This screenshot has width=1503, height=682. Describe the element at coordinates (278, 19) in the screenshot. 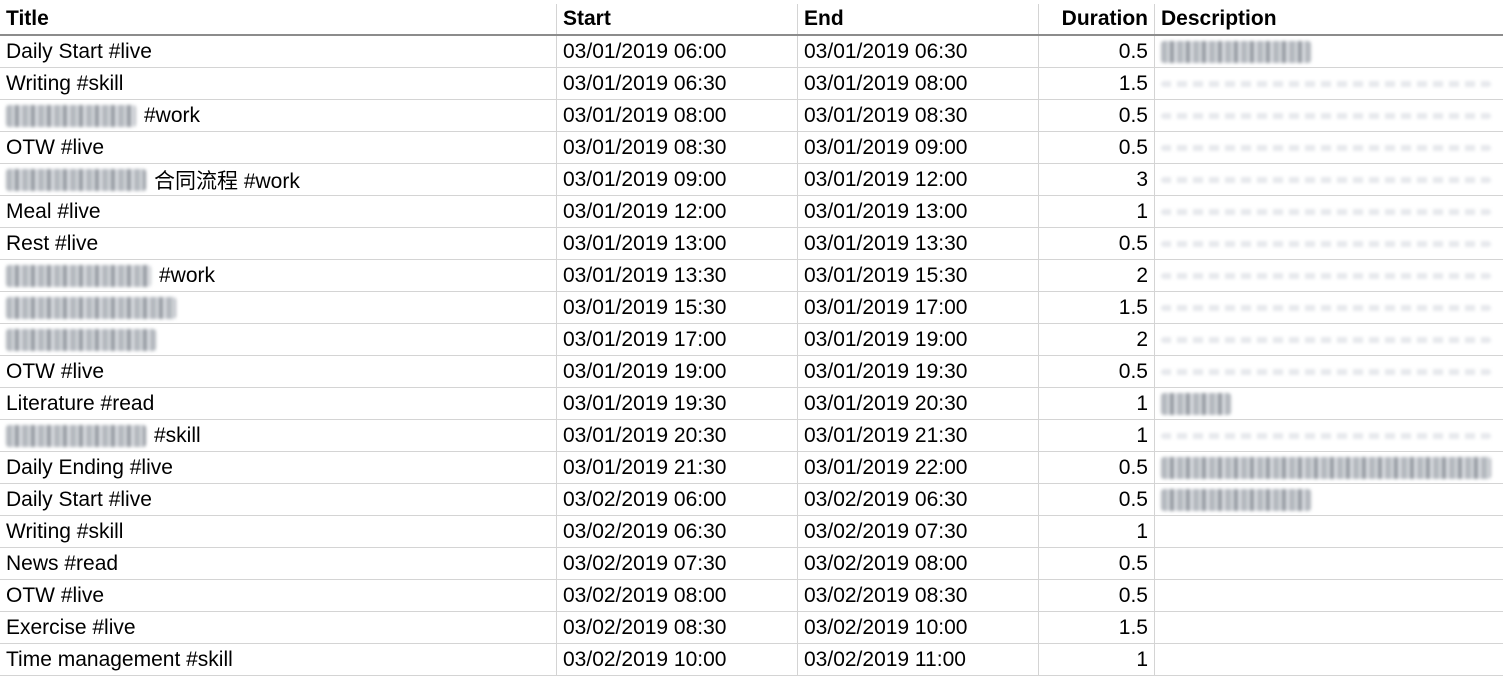

I see `column-header-title: Title` at that location.